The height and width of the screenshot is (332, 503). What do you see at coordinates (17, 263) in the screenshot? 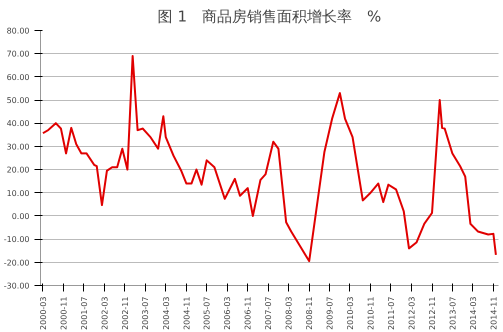
I see `y-tick-label: -20.00` at bounding box center [17, 263].